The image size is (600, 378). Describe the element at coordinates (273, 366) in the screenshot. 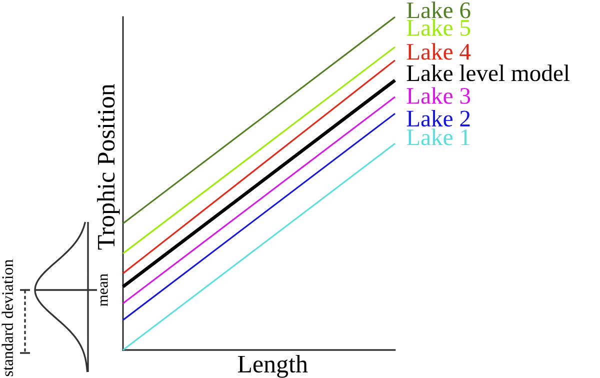

I see `x-axis-title: Length` at that location.